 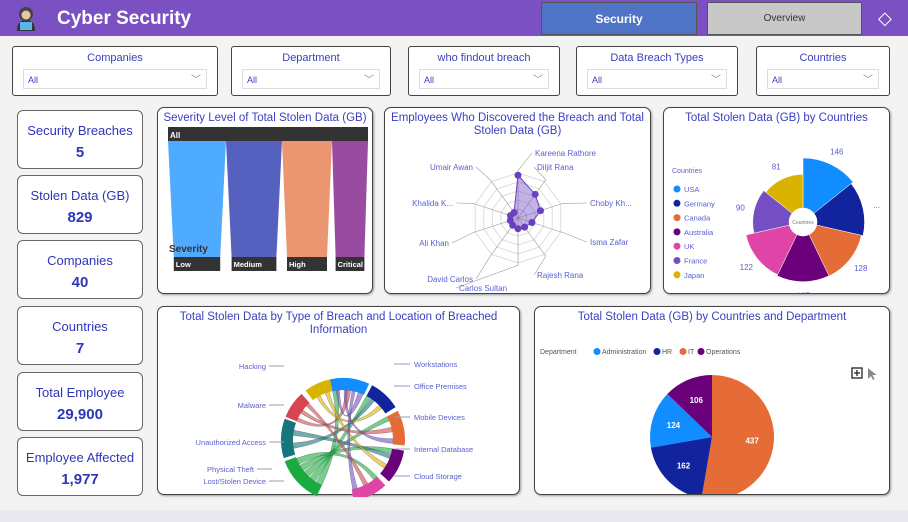 What do you see at coordinates (454, 516) in the screenshot?
I see `footer-bar` at bounding box center [454, 516].